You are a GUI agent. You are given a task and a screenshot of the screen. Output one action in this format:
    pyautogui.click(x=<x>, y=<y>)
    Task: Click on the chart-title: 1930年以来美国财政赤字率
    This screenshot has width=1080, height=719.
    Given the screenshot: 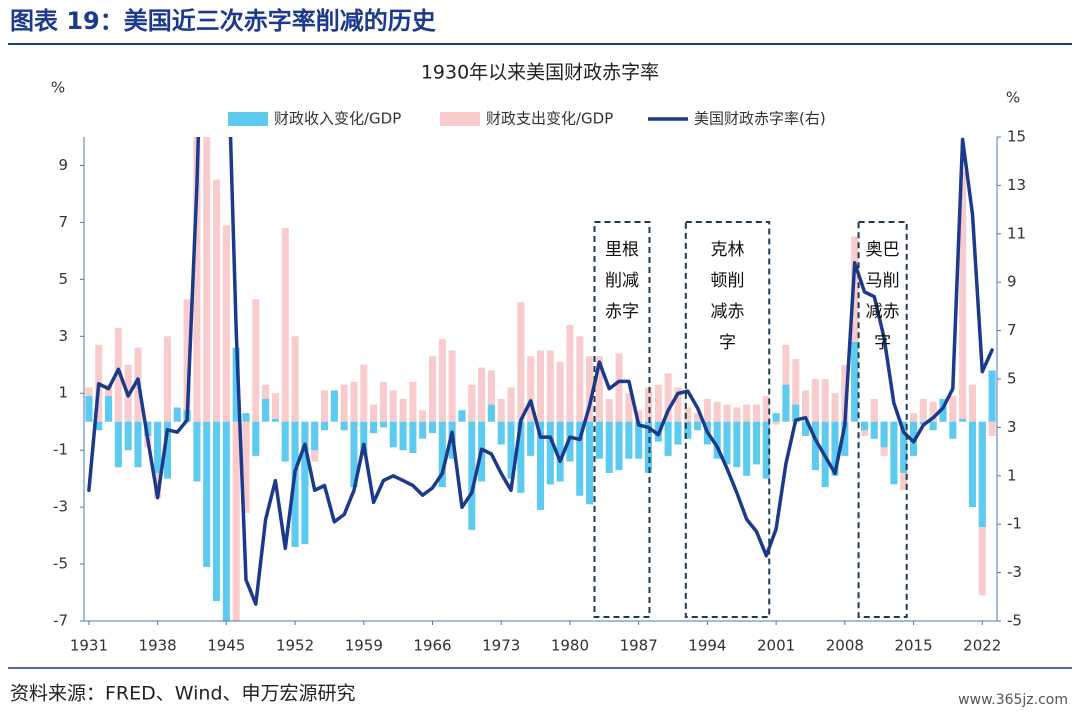 What is the action you would take?
    pyautogui.click(x=540, y=73)
    